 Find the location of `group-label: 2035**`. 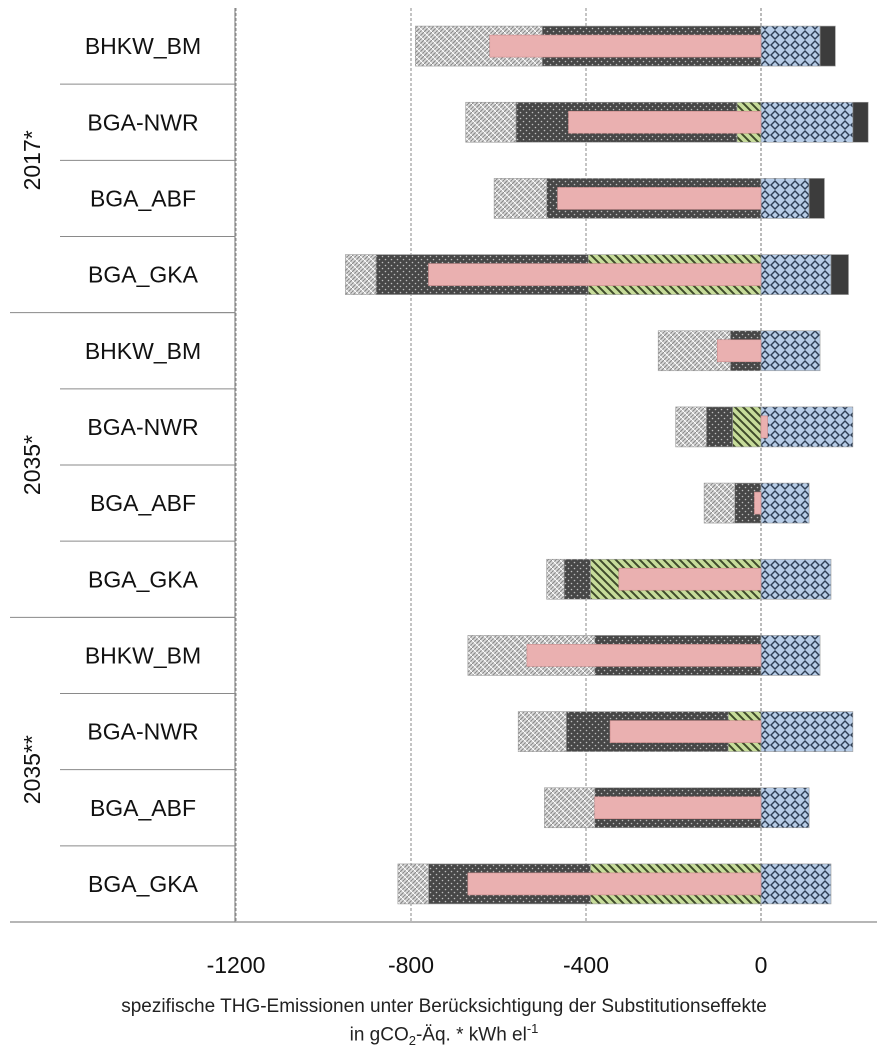

group-label: 2035** is located at coordinates (32, 769).